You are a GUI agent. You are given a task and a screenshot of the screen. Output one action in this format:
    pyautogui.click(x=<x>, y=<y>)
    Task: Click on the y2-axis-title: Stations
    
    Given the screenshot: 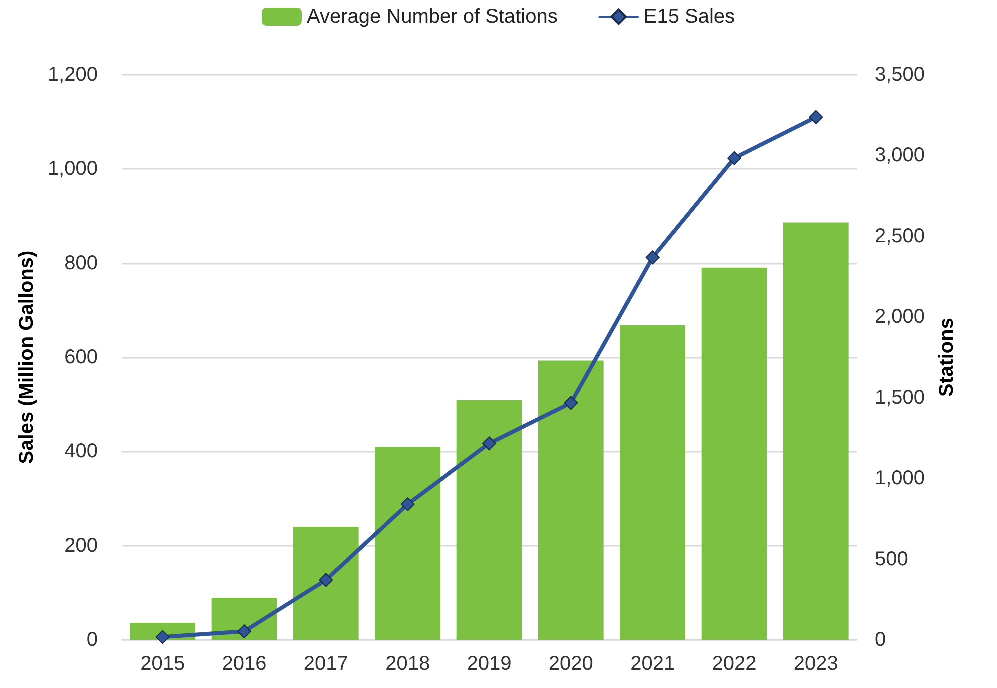 What is the action you would take?
    pyautogui.click(x=947, y=357)
    